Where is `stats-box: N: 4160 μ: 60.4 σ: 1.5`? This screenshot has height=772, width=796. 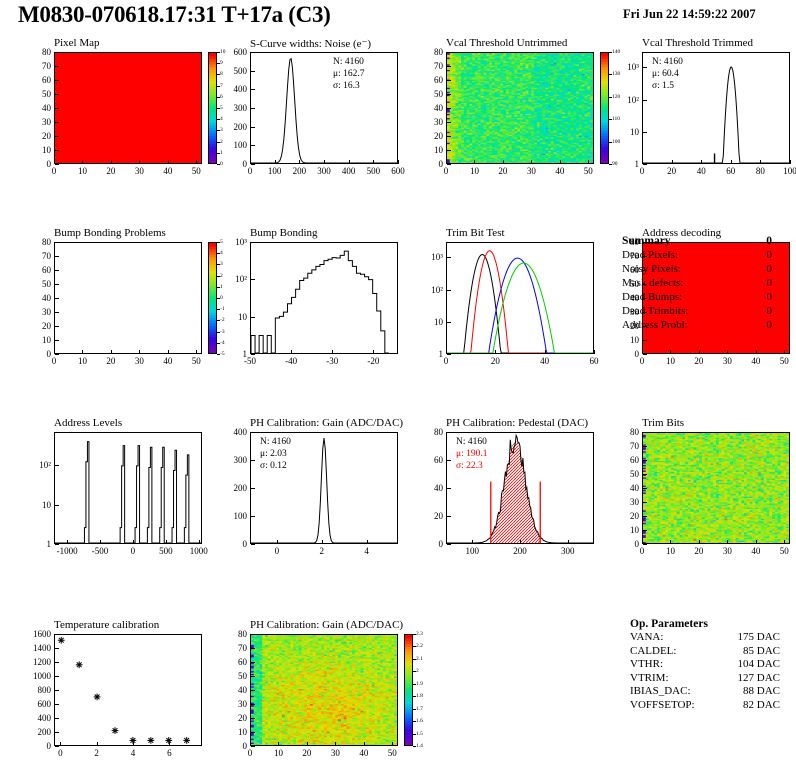 stats-box: N: 4160 μ: 60.4 σ: 1.5 is located at coordinates (667, 74).